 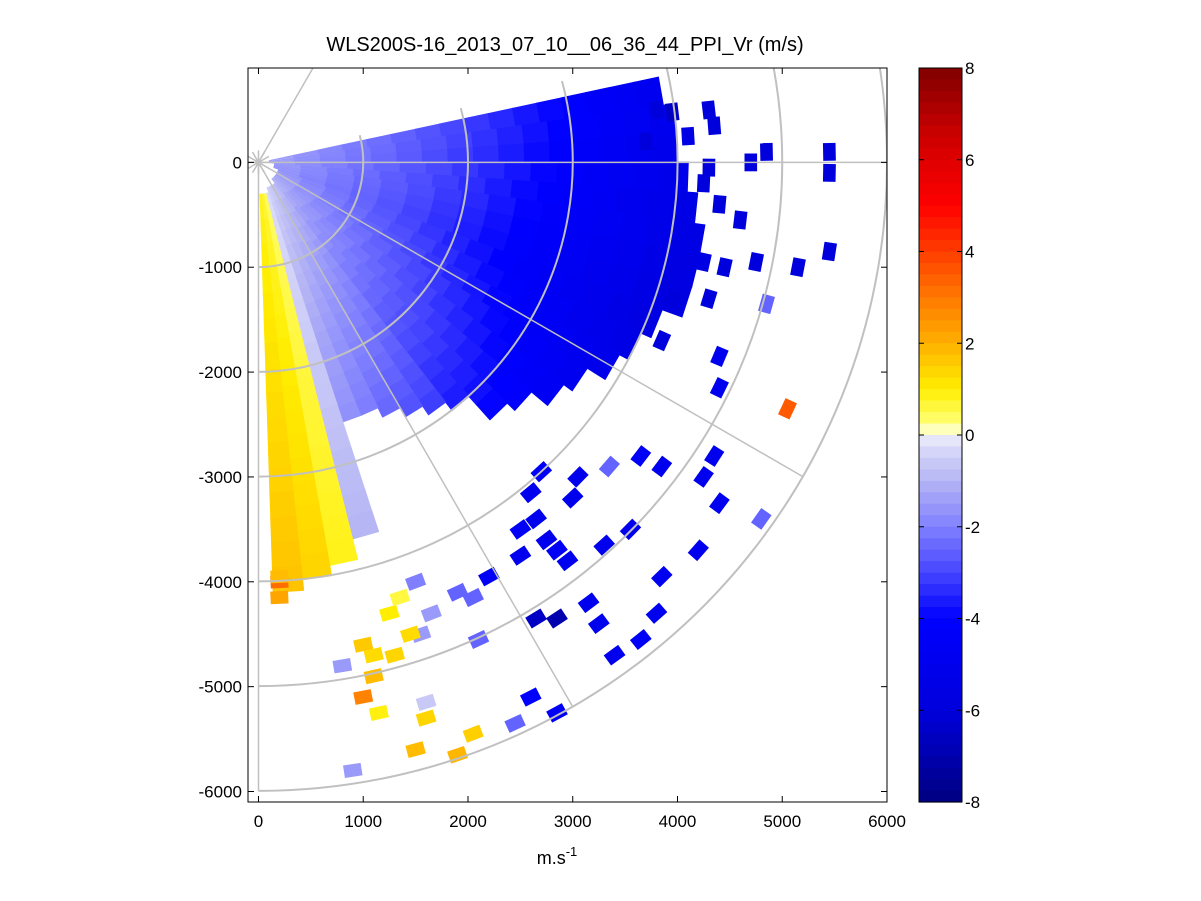 What do you see at coordinates (573, 821) in the screenshot?
I see `x-tick-label: 3000` at bounding box center [573, 821].